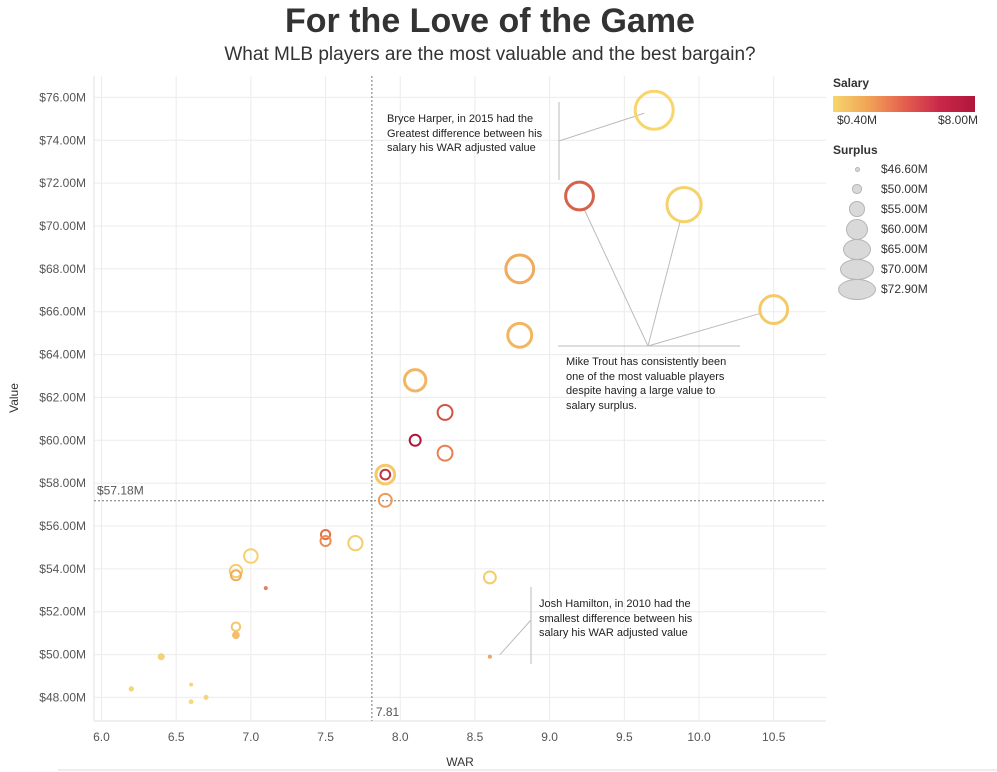 This screenshot has width=997, height=772. I want to click on salary-legend-title: Salary, so click(851, 83).